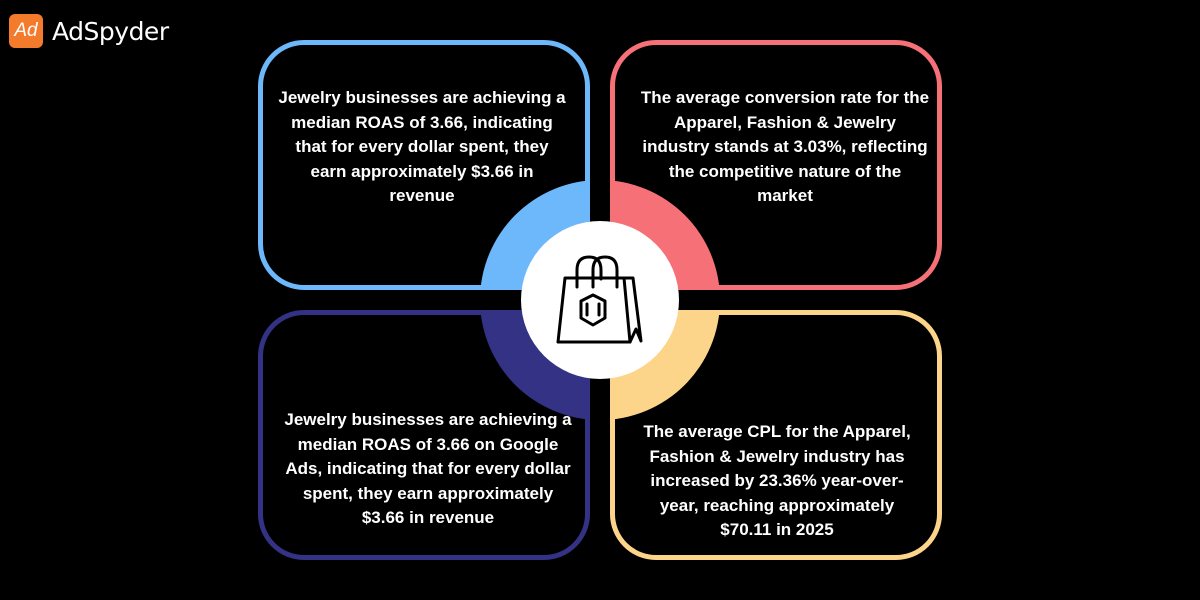 The width and height of the screenshot is (1200, 600). I want to click on adspyder-logo: Ad AdSpyder, so click(89, 31).